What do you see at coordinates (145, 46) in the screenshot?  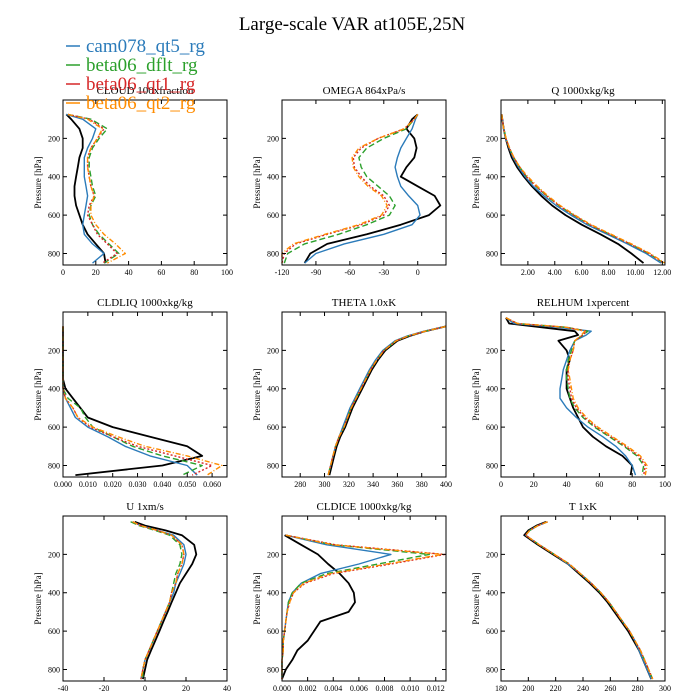 I see `legend-label: cam078_qt5_rg` at bounding box center [145, 46].